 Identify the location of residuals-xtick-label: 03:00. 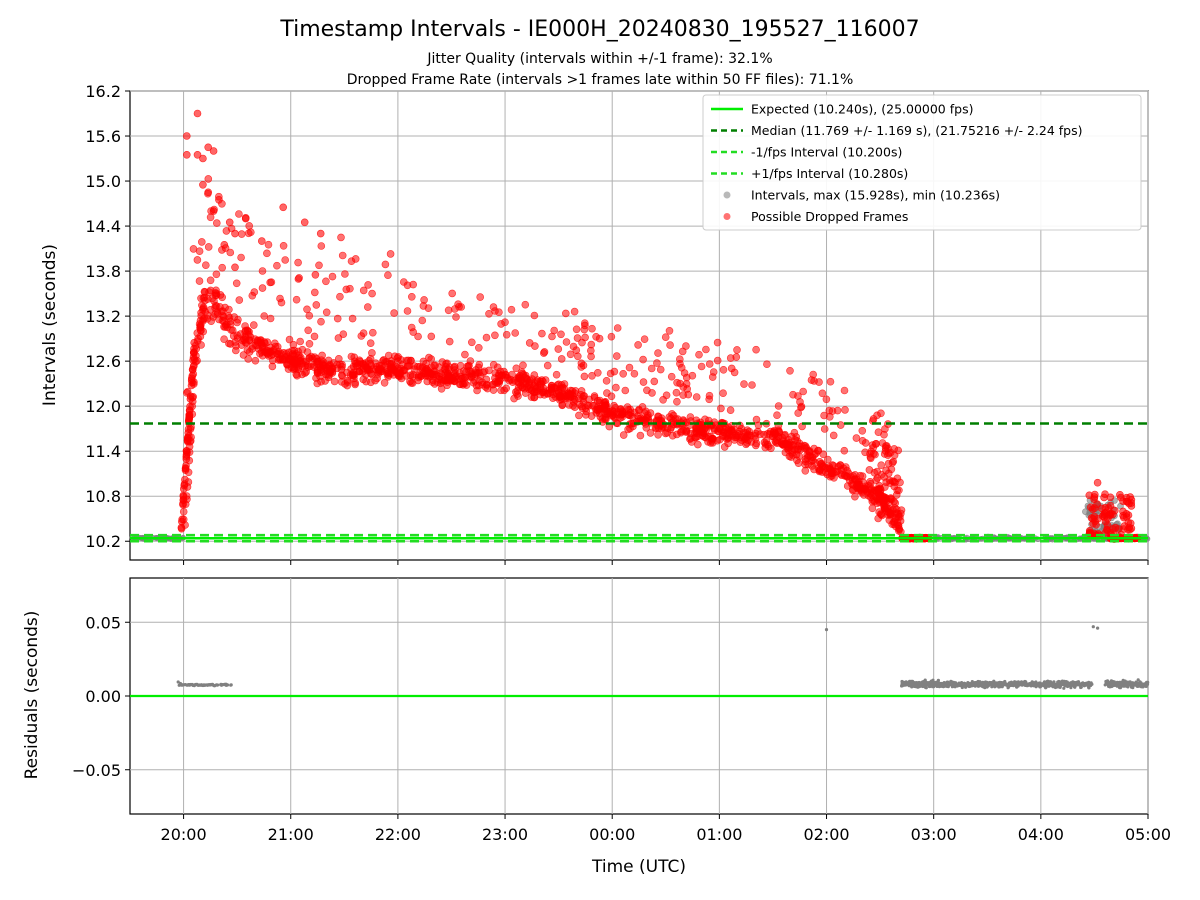
(934, 834).